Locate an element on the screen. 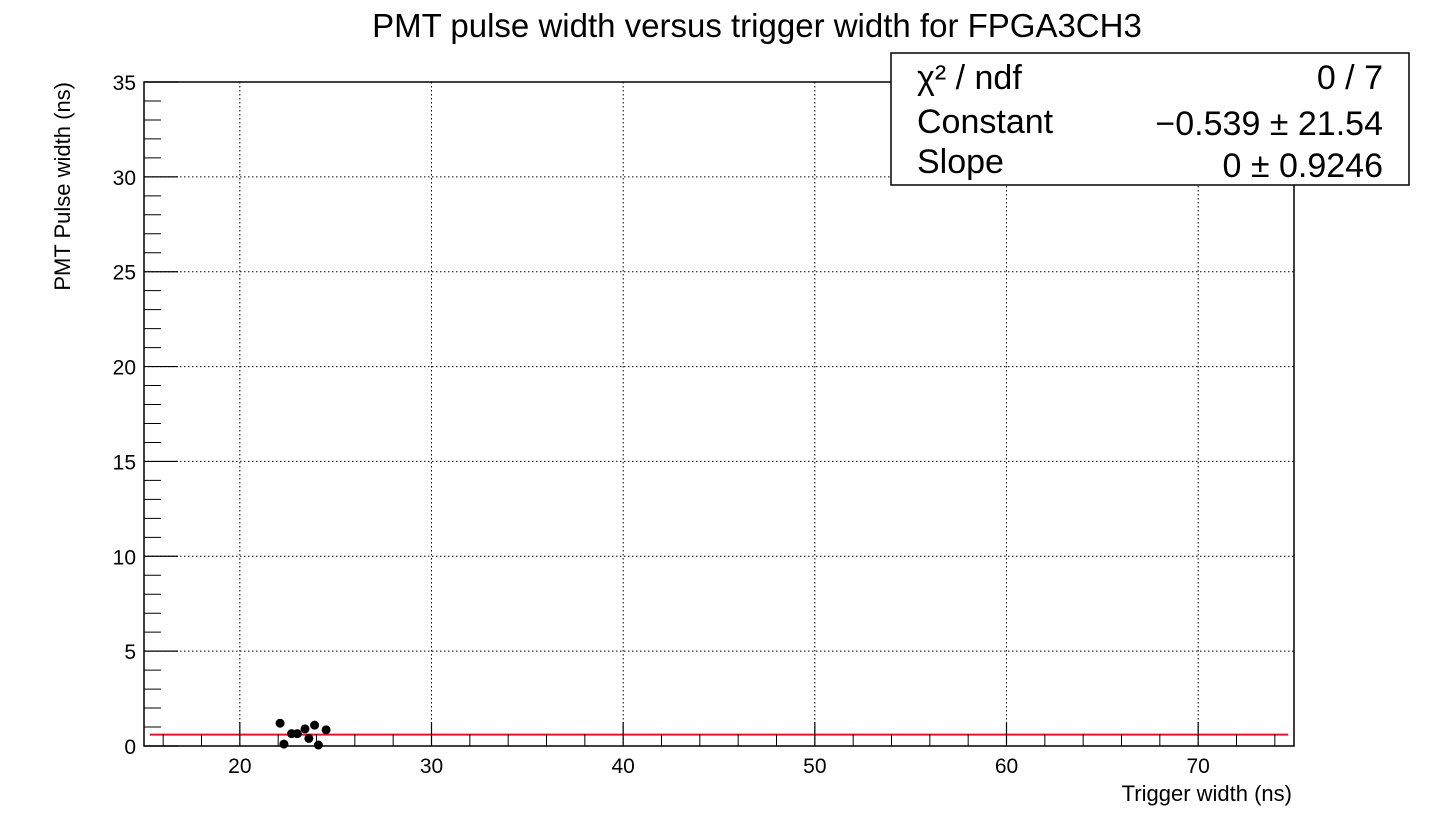 The height and width of the screenshot is (830, 1438). data-points is located at coordinates (303, 734).